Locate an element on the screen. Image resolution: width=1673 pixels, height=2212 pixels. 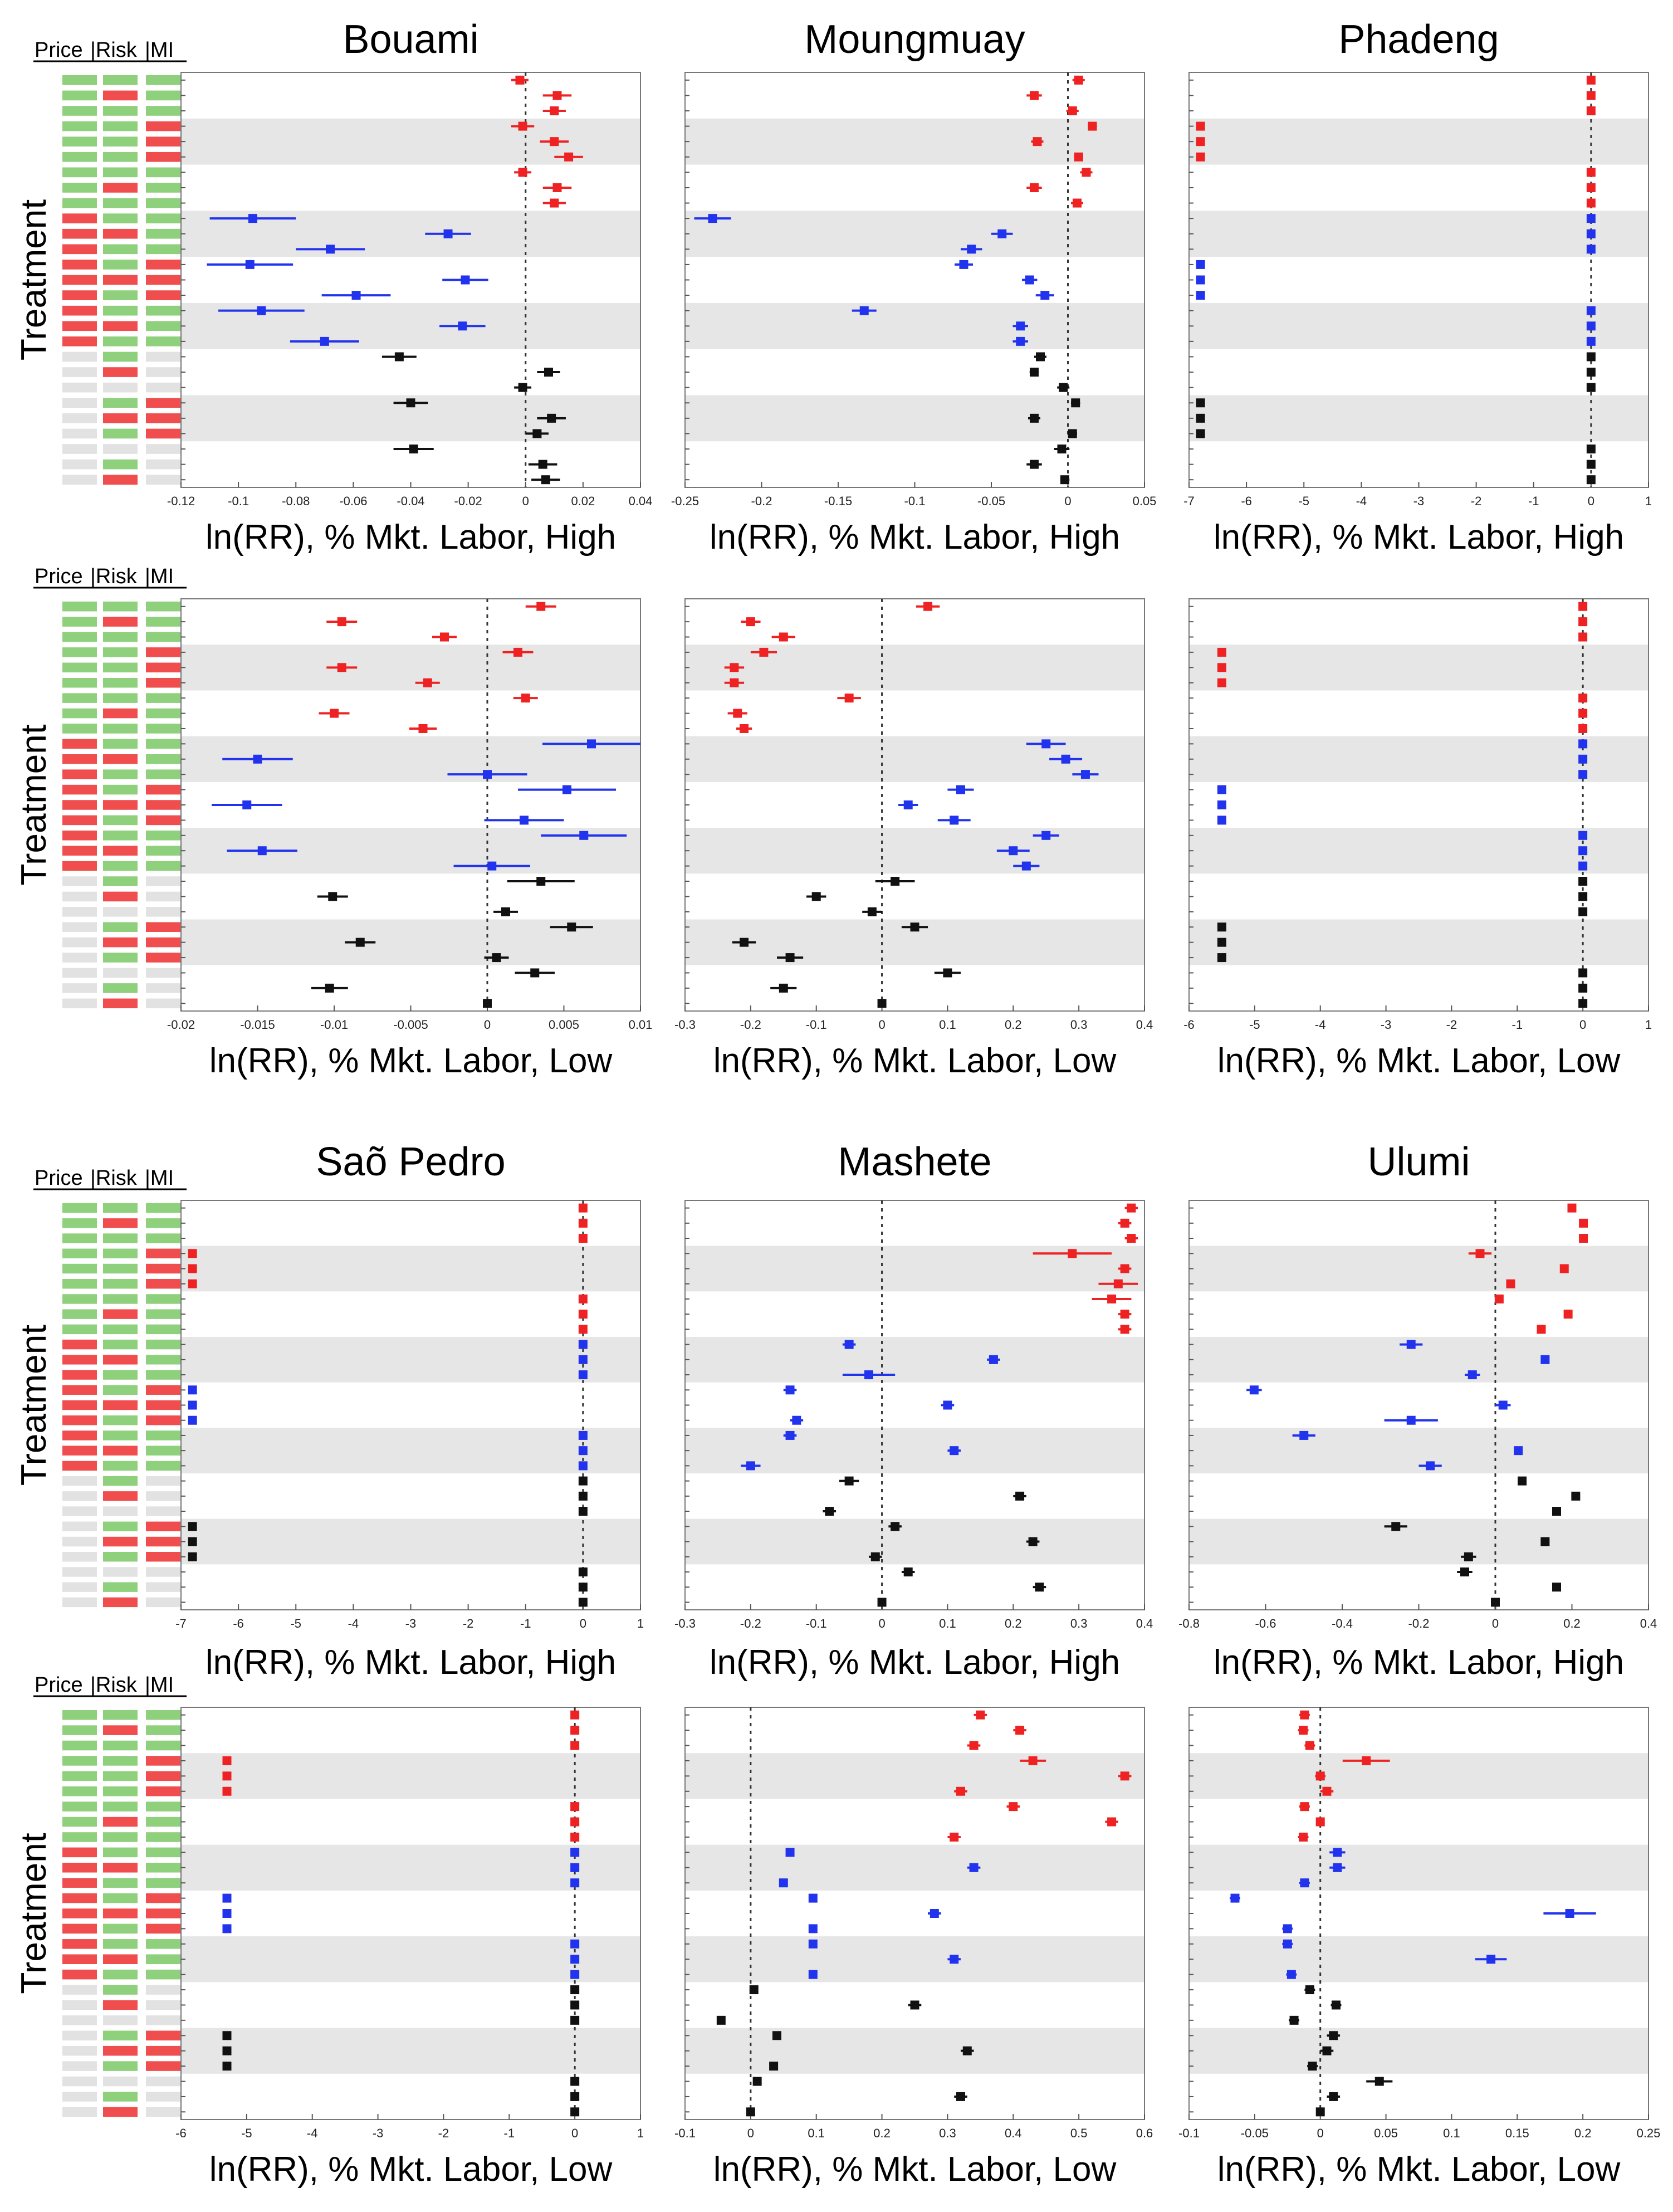
panel-title: Ulumi is located at coordinates (1418, 1162).